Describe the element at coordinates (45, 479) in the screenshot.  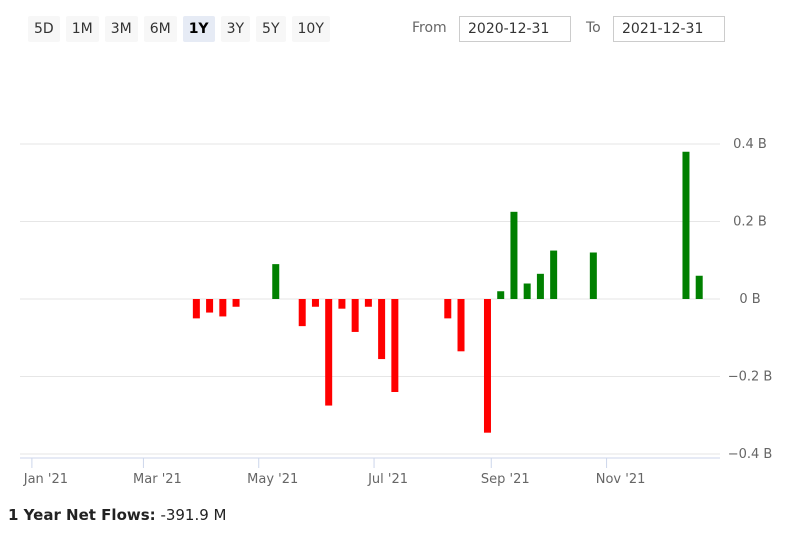
I see `x-tick-label: Jan '21` at that location.